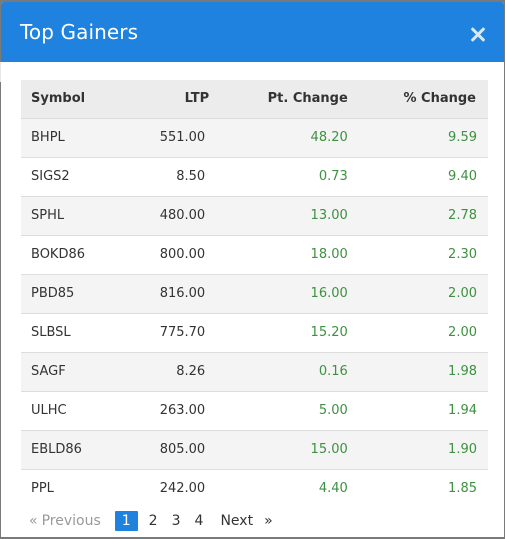  Describe the element at coordinates (254, 332) in the screenshot. I see `table-row: SLBSL 775.70 15.20 2.00` at that location.